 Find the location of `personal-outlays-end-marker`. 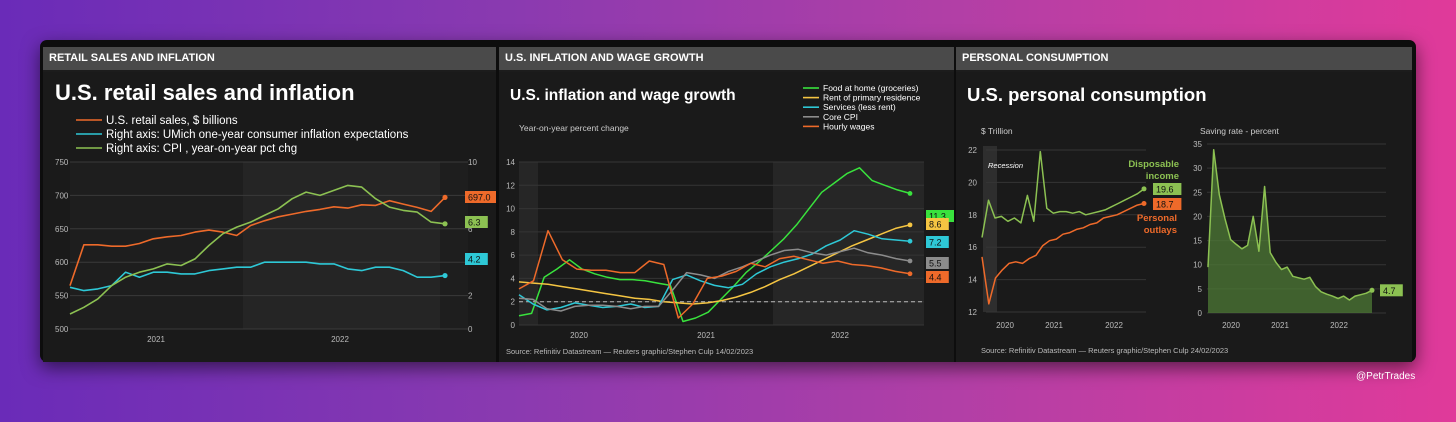

personal-outlays-end-marker is located at coordinates (1144, 203).